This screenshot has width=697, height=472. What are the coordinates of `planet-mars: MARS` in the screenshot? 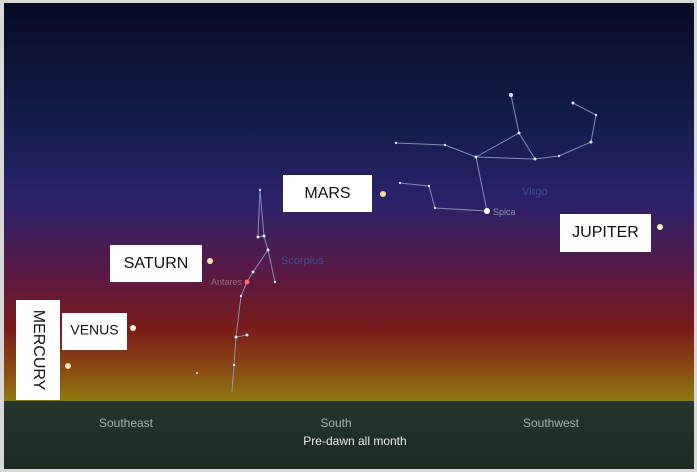 It's located at (334, 193).